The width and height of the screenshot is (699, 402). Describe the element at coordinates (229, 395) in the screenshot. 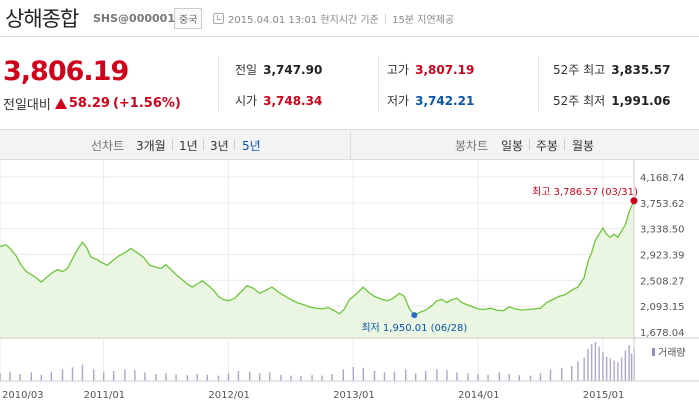

I see `x-tick-label: 2012/01` at that location.